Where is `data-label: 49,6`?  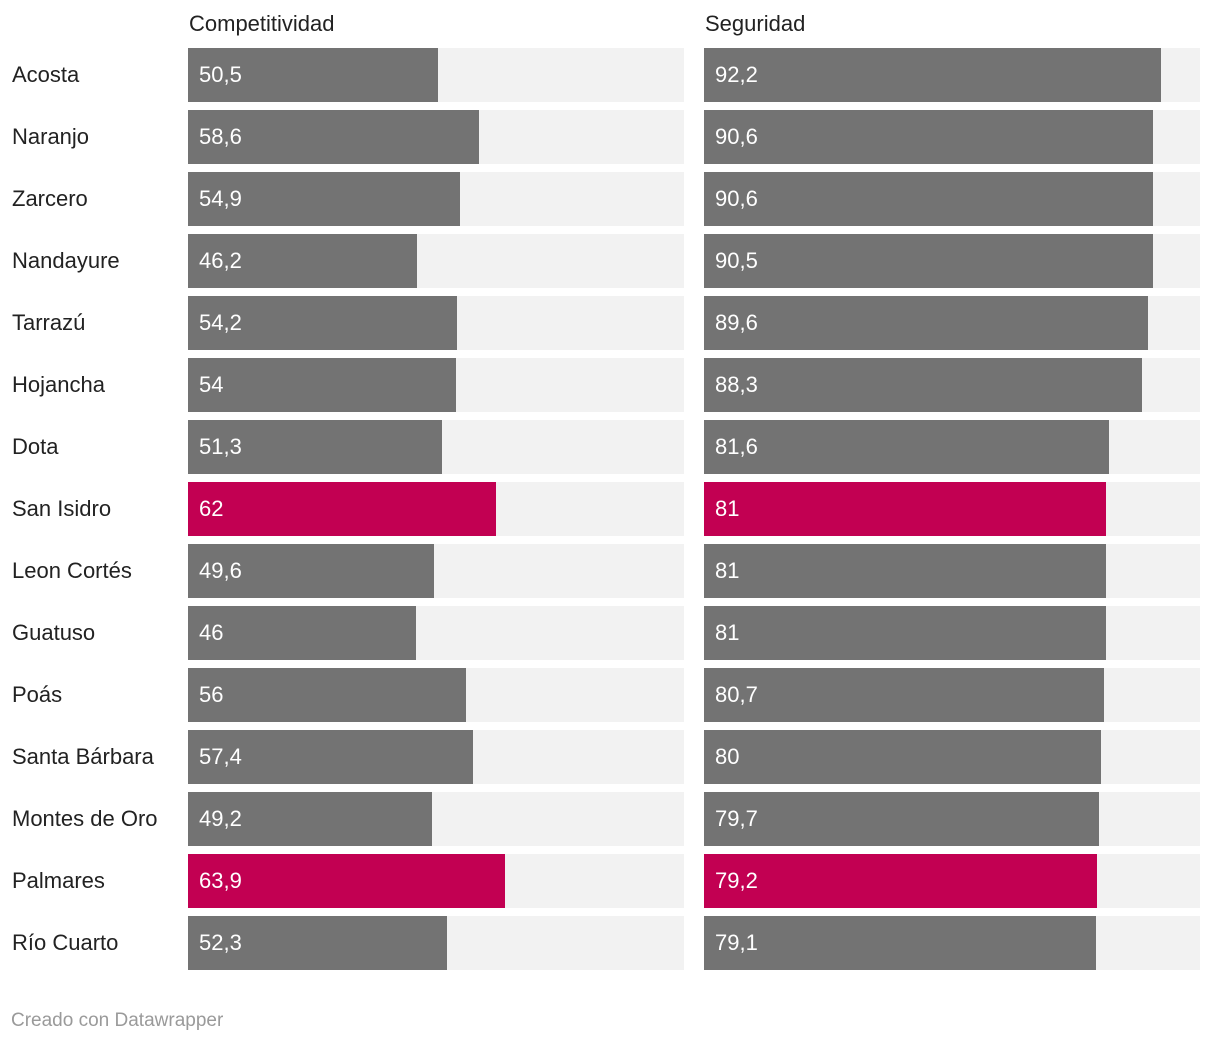 data-label: 49,6 is located at coordinates (220, 570).